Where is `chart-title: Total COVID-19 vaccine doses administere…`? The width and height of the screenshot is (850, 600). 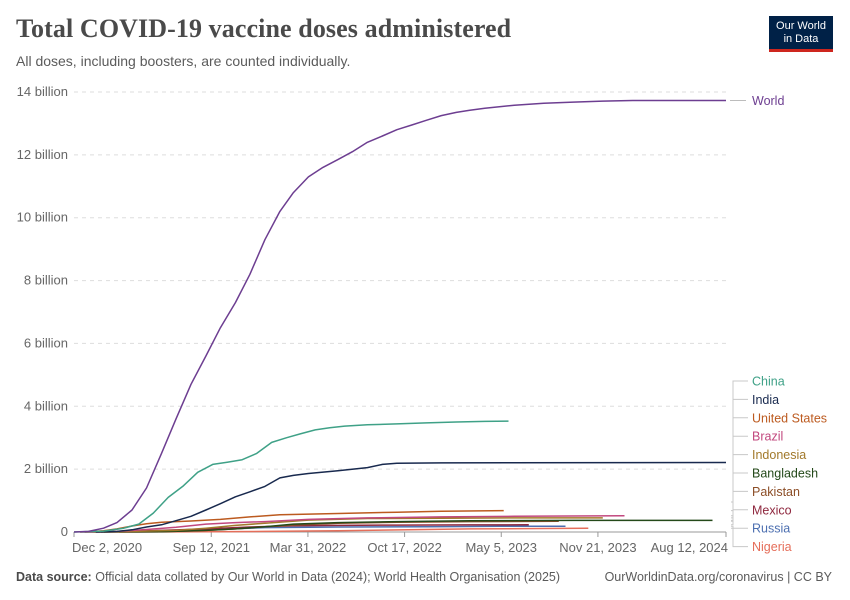
chart-title: Total COVID-19 vaccine doses administere… is located at coordinates (264, 28).